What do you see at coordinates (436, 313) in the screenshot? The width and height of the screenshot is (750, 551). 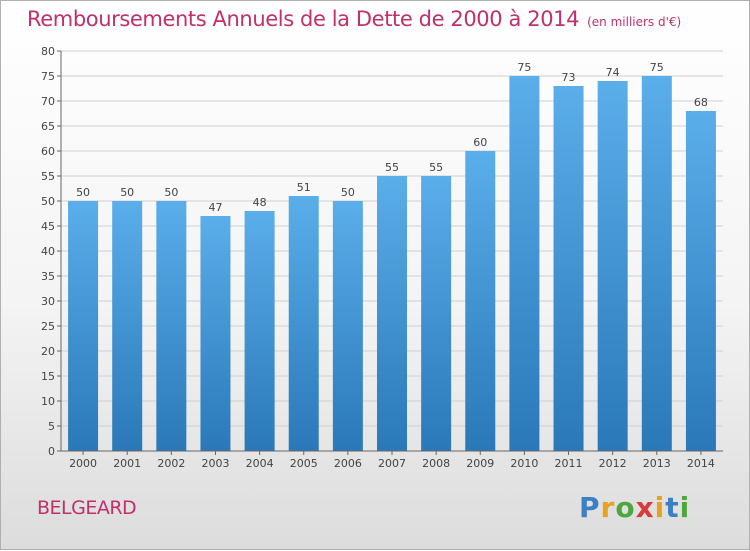 I see `bar-2008` at bounding box center [436, 313].